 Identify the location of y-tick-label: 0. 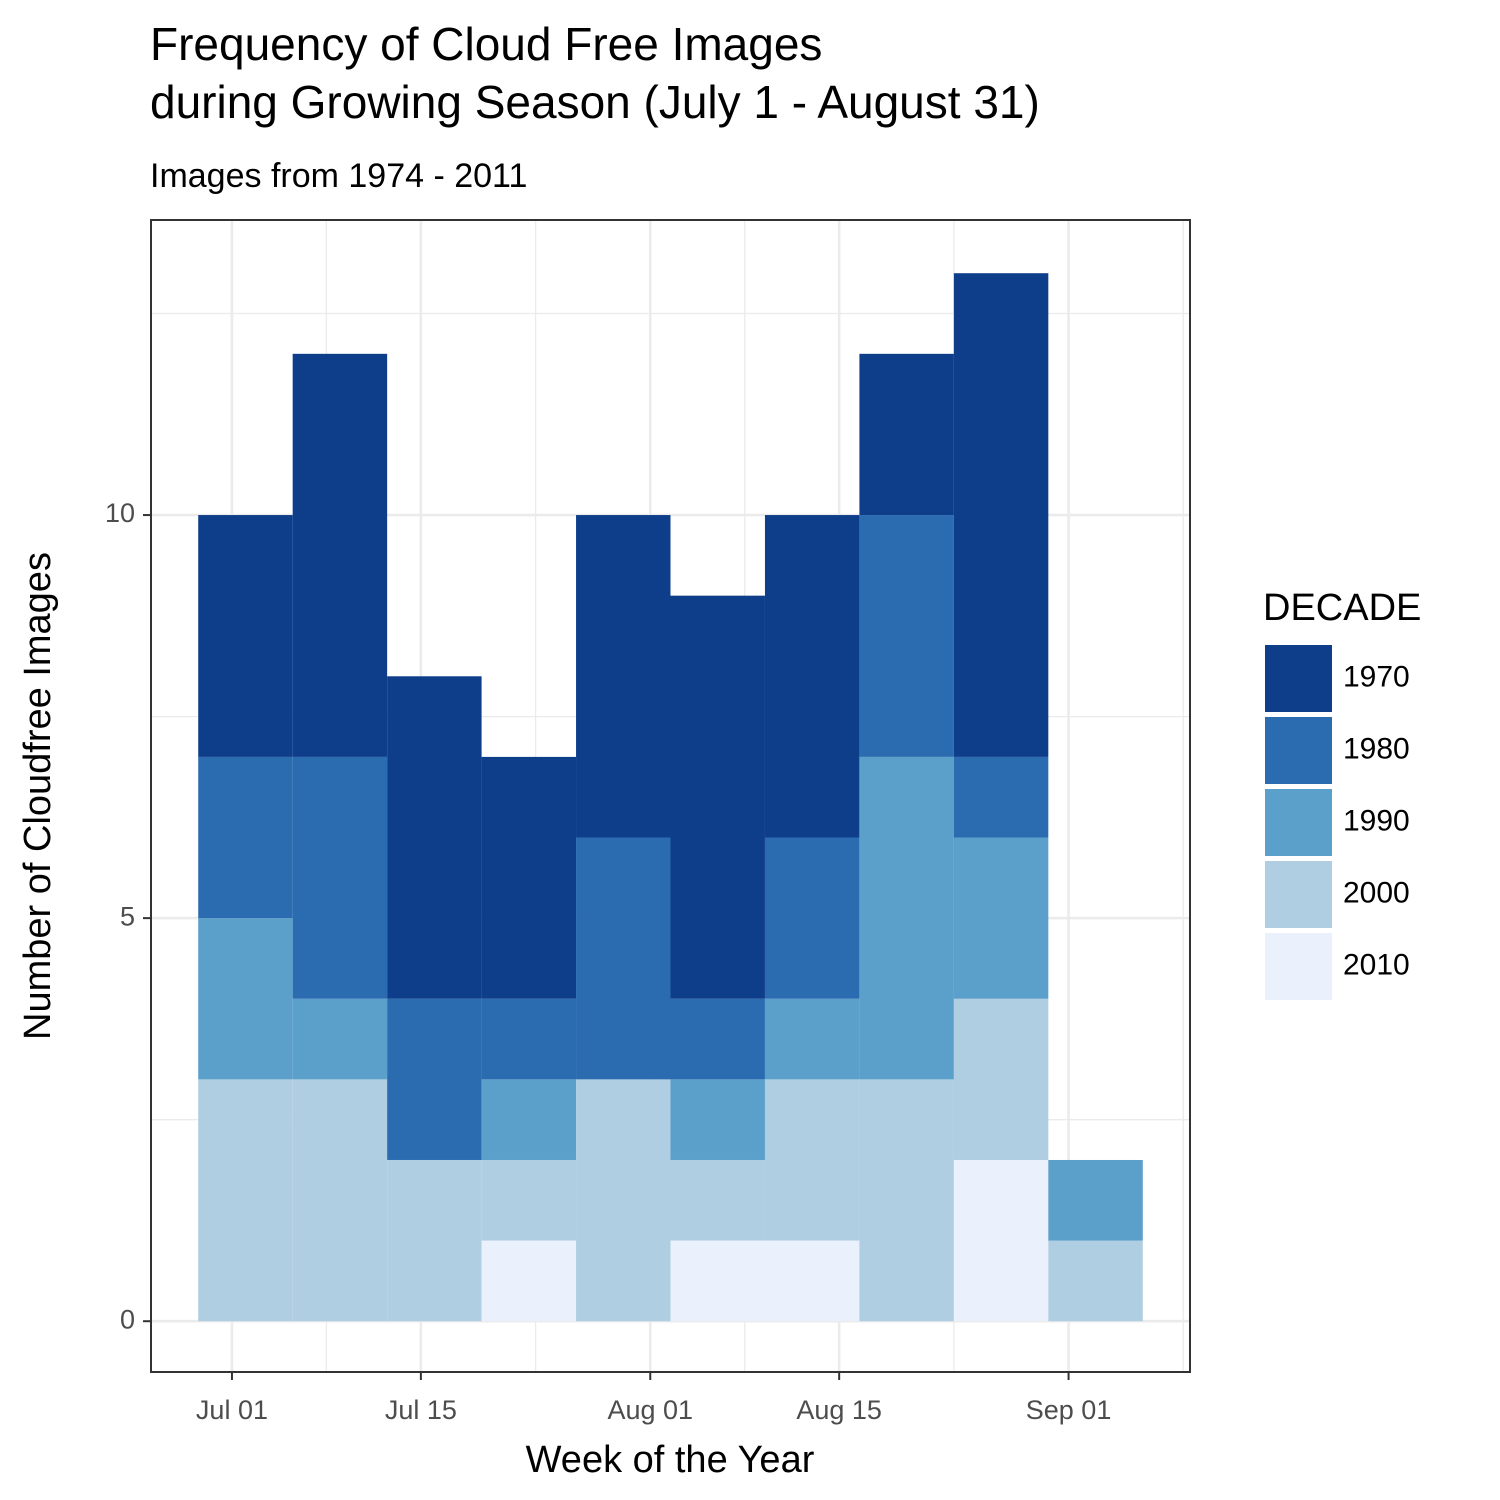
(127, 1319).